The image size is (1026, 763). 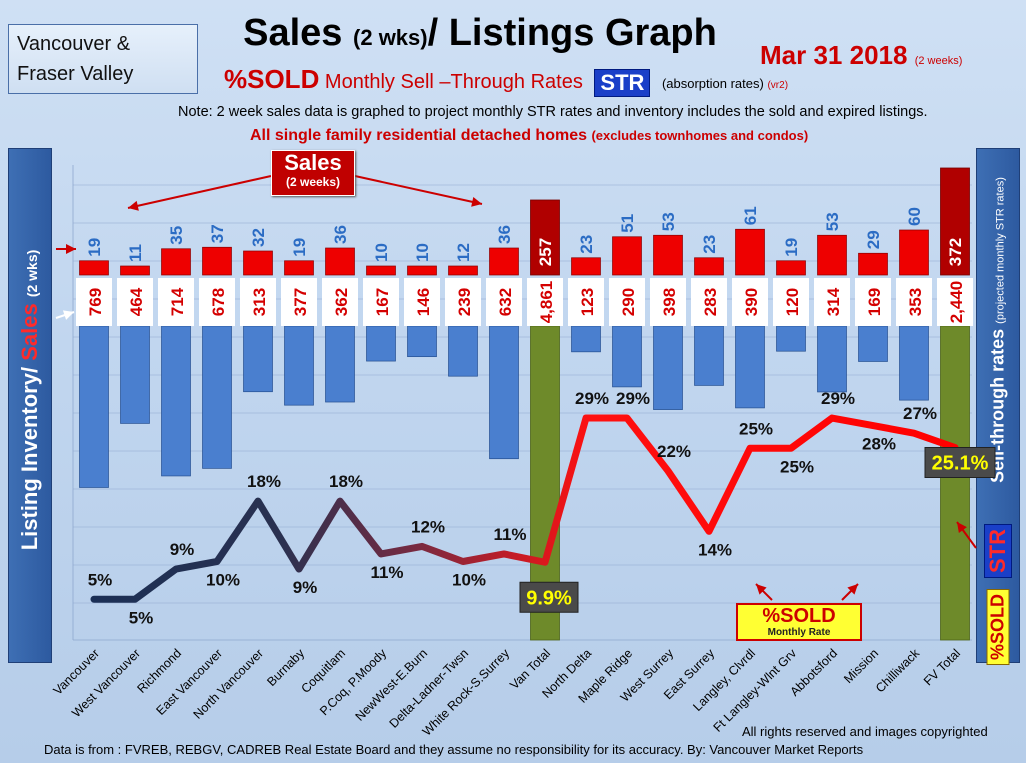 I want to click on str-label-9: 10%, so click(x=469, y=580).